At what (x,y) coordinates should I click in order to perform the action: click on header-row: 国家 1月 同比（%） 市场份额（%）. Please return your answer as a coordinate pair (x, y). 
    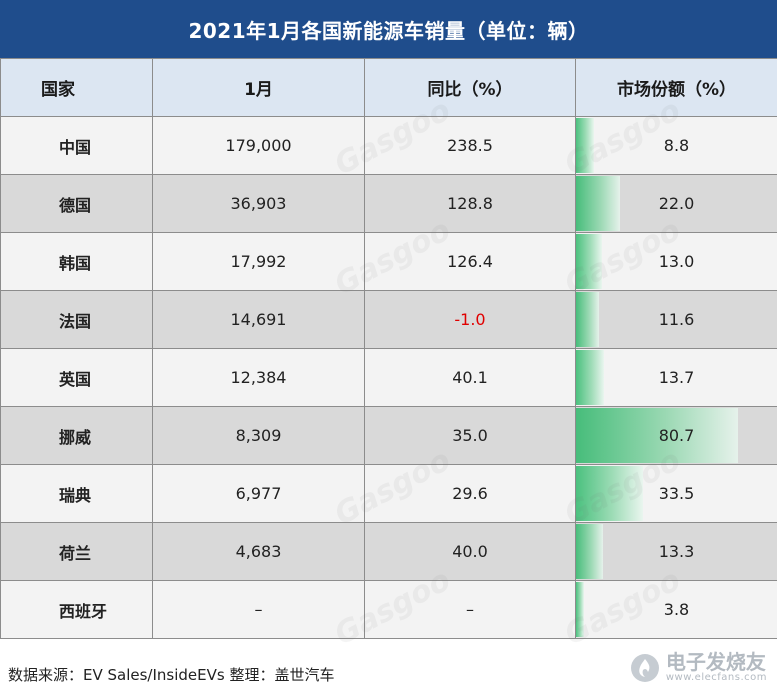
    Looking at the image, I should click on (388, 87).